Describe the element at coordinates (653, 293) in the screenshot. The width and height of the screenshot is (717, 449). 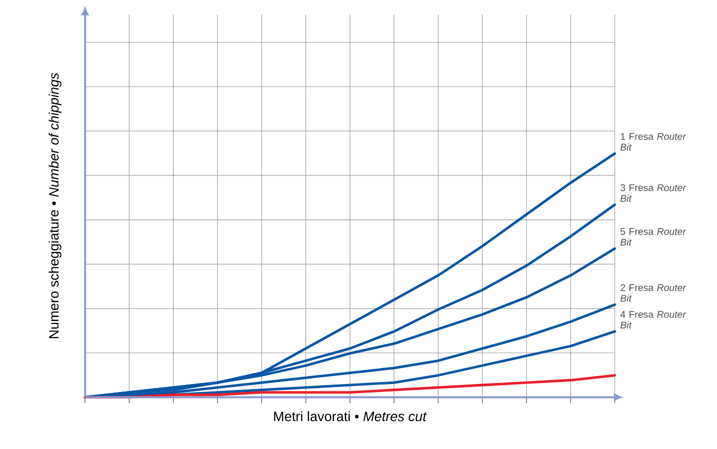
I see `text: 2 Fresa Router Bit` at that location.